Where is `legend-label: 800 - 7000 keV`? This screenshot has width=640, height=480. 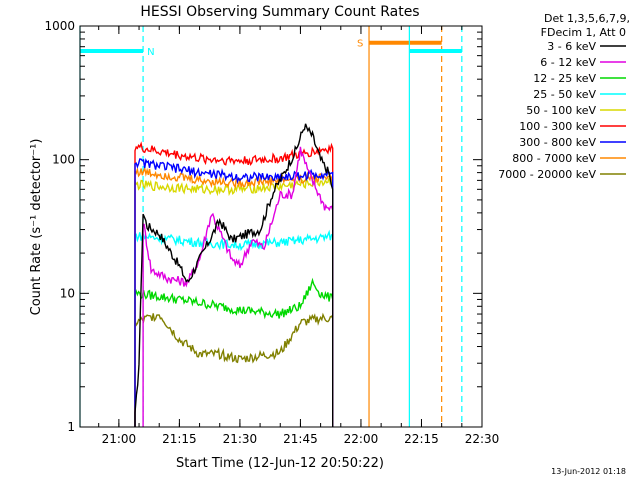
legend-label: 800 - 7000 keV is located at coordinates (554, 158).